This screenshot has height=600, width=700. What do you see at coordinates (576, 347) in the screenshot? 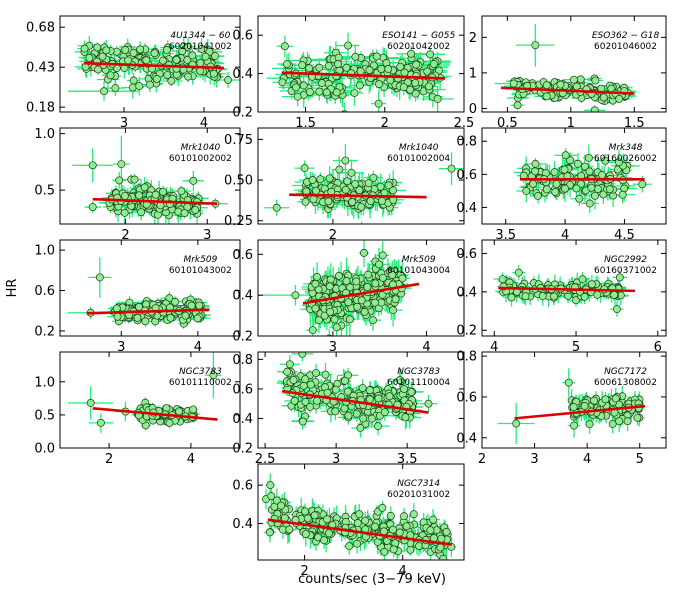
I see `x-tick-label: 5` at bounding box center [576, 347].